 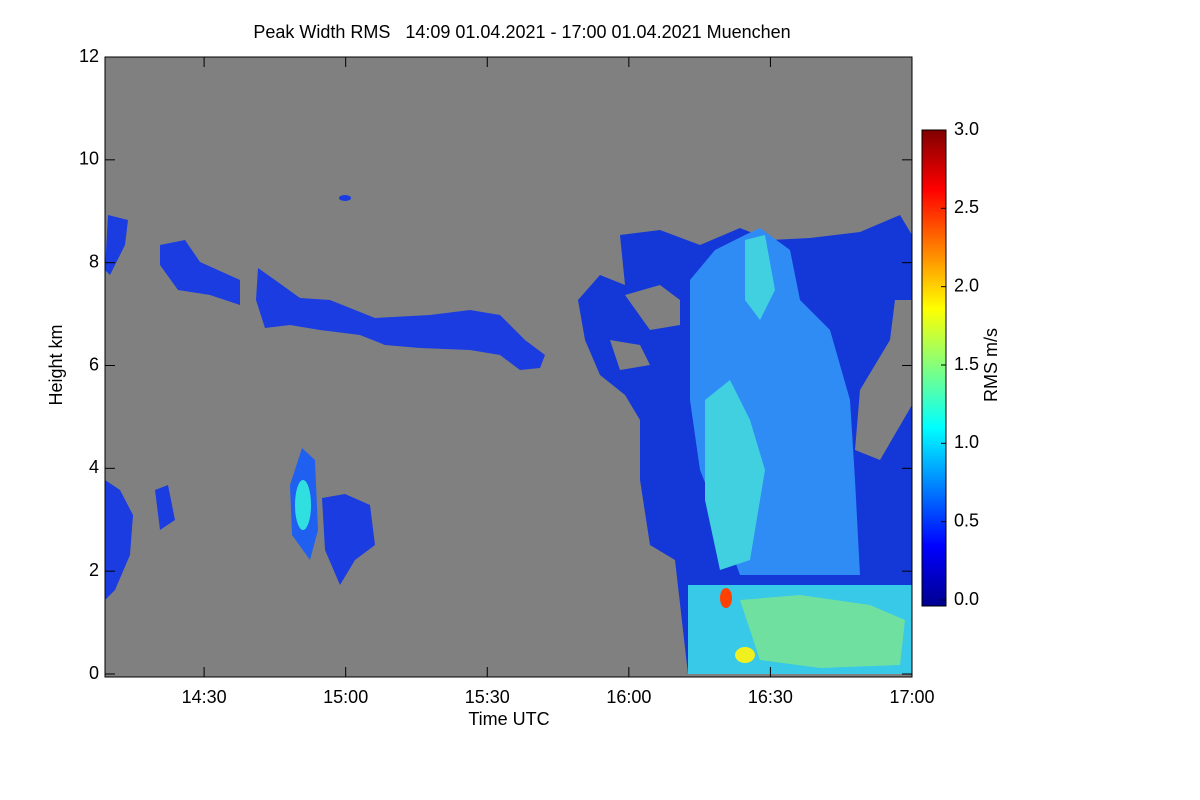 I want to click on y-tick-label: 4, so click(x=94, y=467).